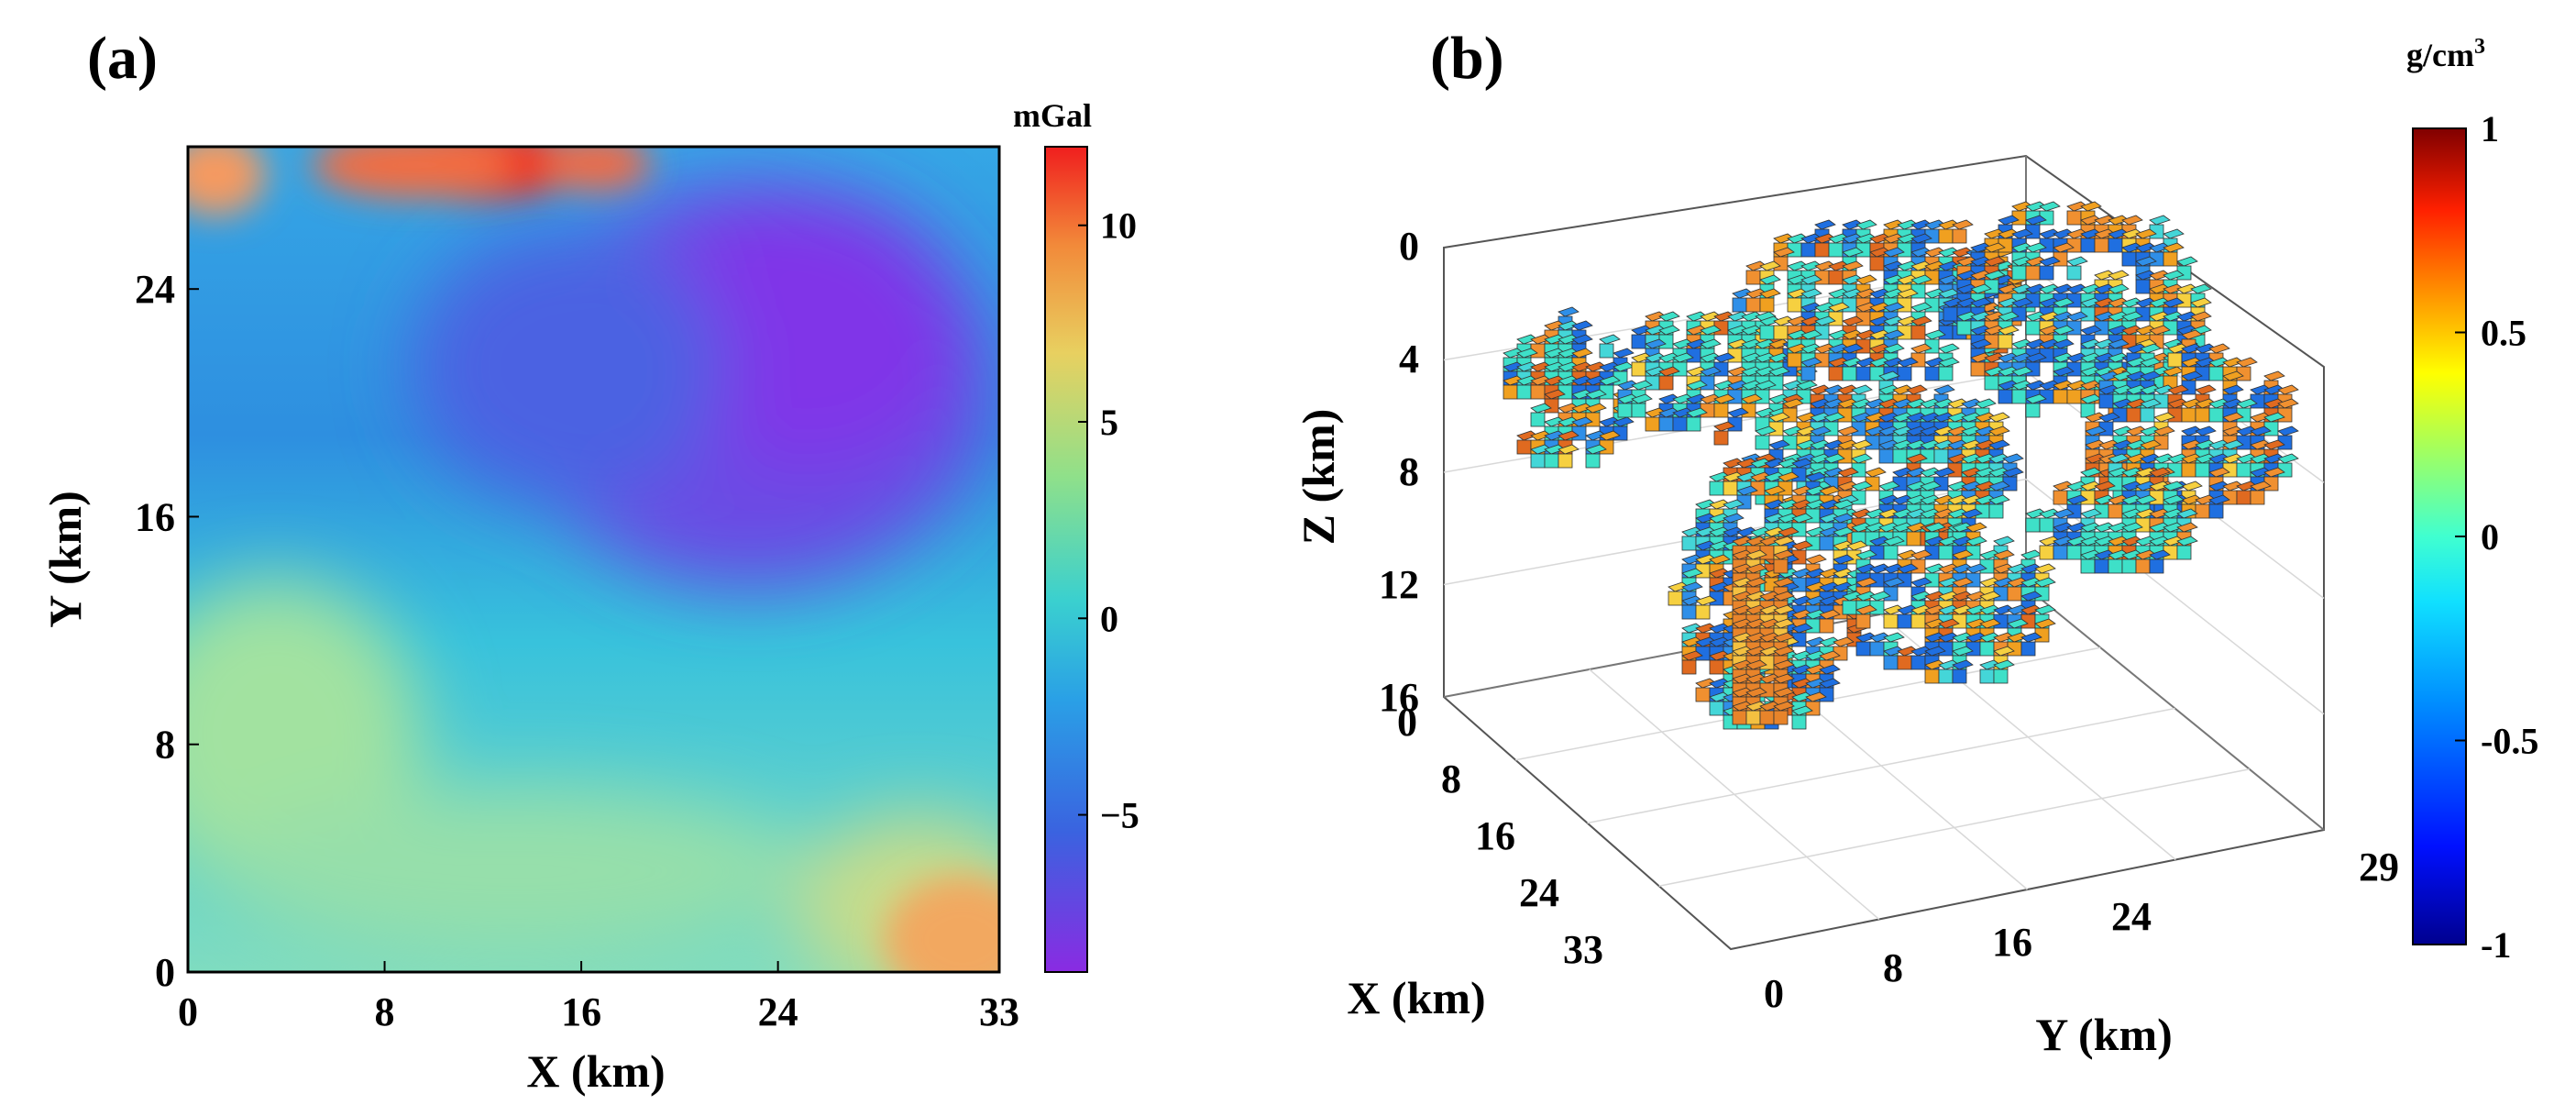  I want to click on panel-b-z-ticks: 0 4 8 12 16, so click(1399, 472).